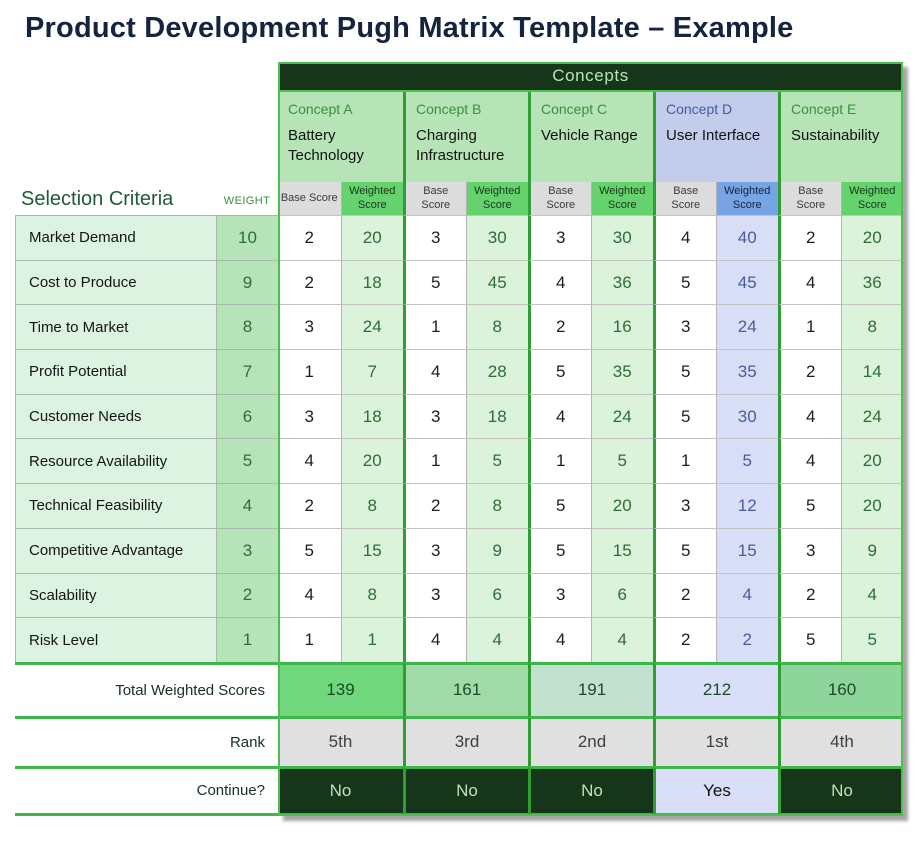 The width and height of the screenshot is (919, 848). I want to click on total-weighted-score-cell: 161, so click(465, 688).